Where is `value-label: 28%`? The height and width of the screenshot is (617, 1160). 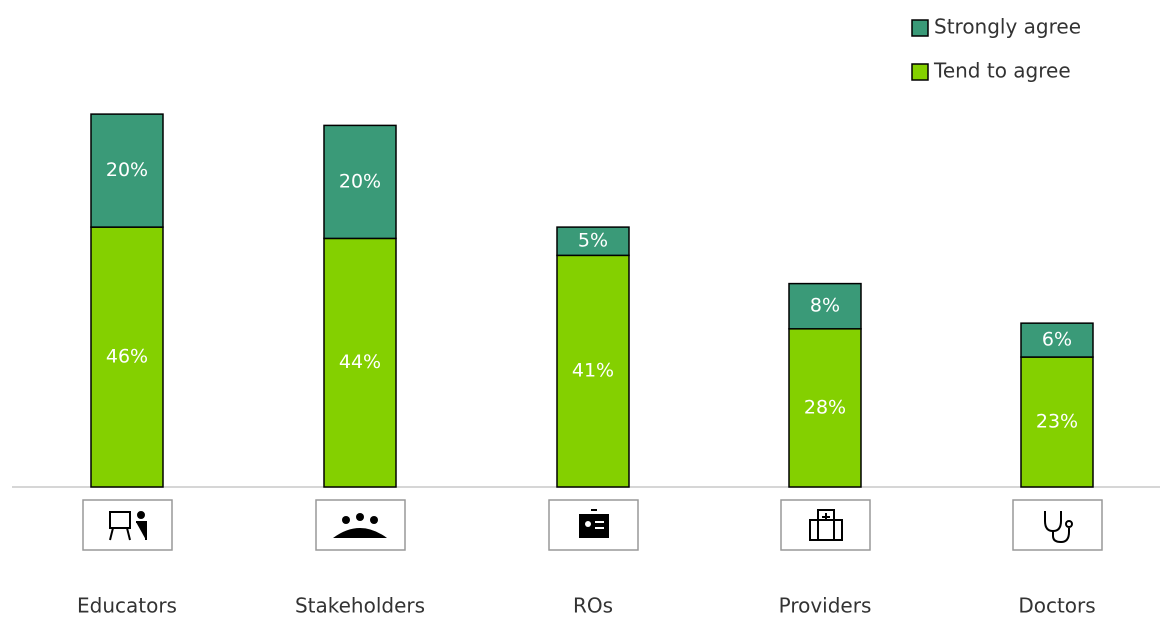 value-label: 28% is located at coordinates (825, 407).